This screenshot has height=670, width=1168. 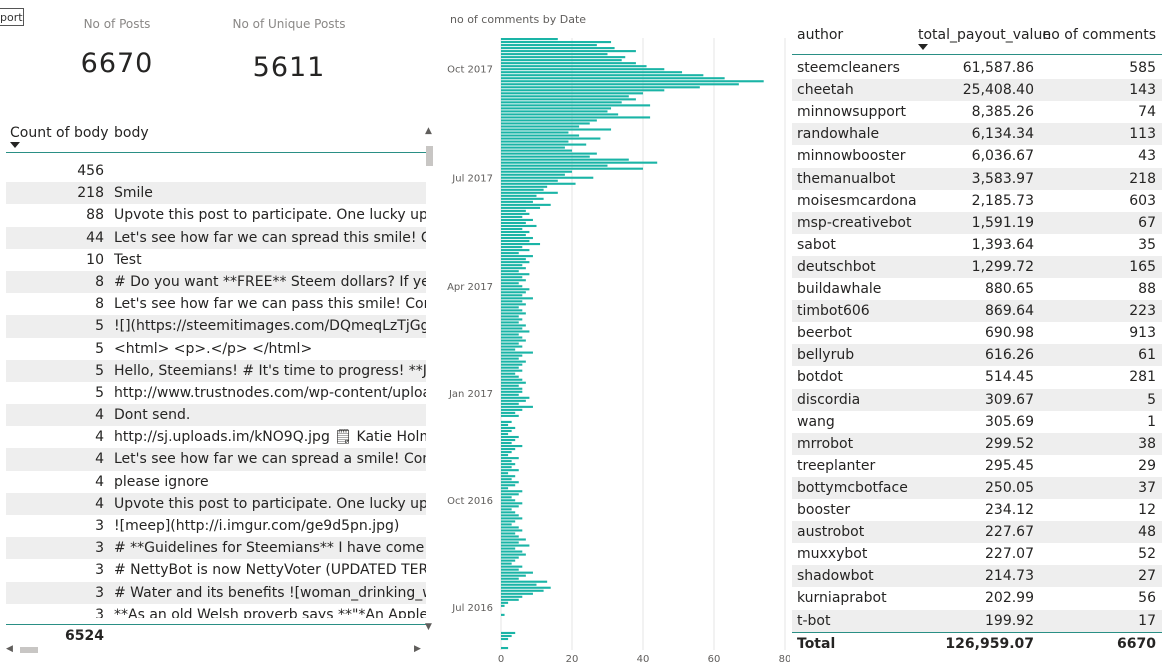 What do you see at coordinates (977, 576) in the screenshot?
I see `table-row: shadowbot 214.73 27` at bounding box center [977, 576].